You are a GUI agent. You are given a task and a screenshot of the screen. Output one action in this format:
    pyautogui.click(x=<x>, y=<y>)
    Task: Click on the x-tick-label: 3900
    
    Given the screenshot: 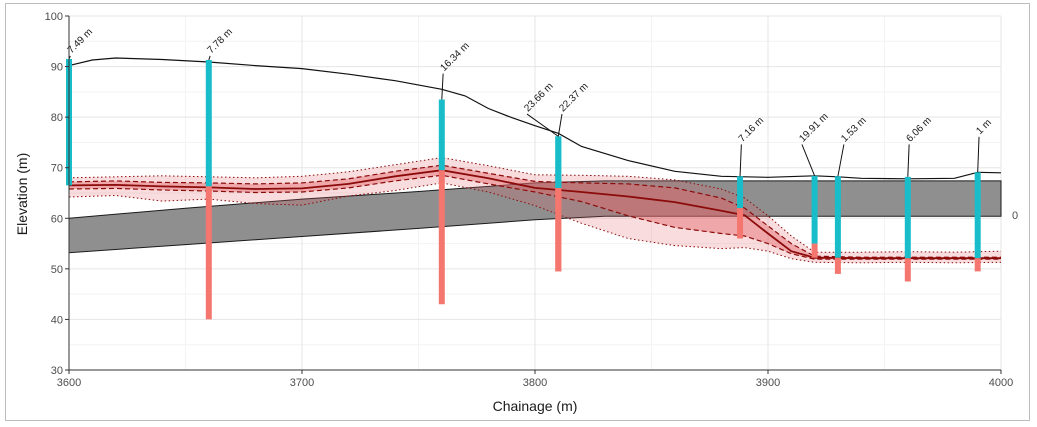 What is the action you would take?
    pyautogui.click(x=768, y=383)
    